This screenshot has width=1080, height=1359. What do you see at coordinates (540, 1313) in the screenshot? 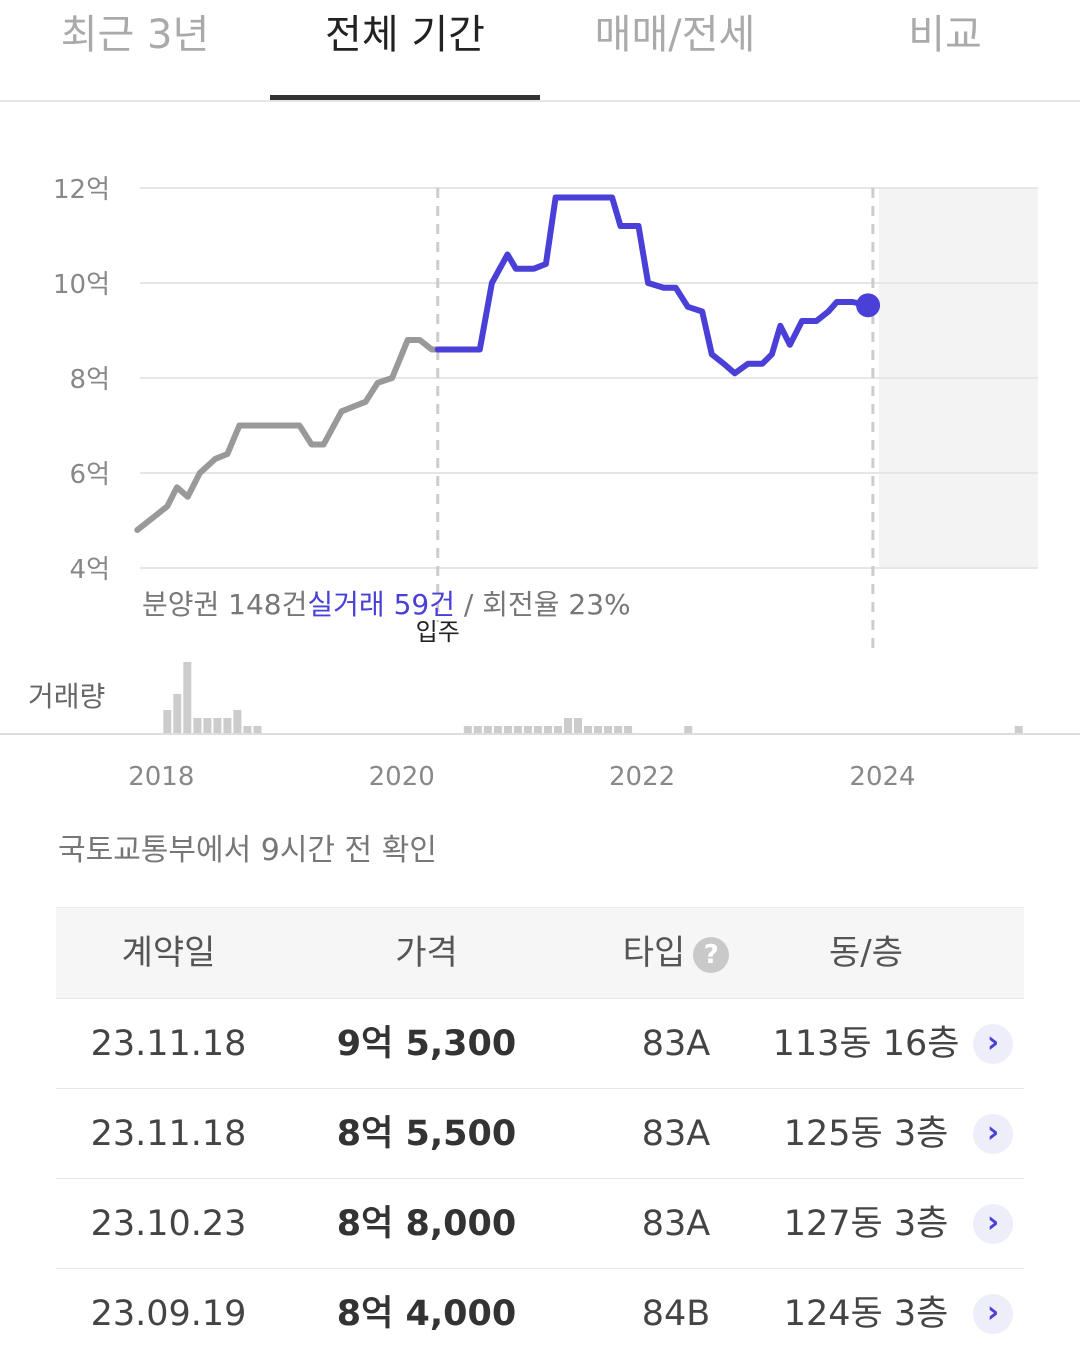
I see `table-row: 23.09.19 8억 4,000 84B 124동 3층 ›` at bounding box center [540, 1313].